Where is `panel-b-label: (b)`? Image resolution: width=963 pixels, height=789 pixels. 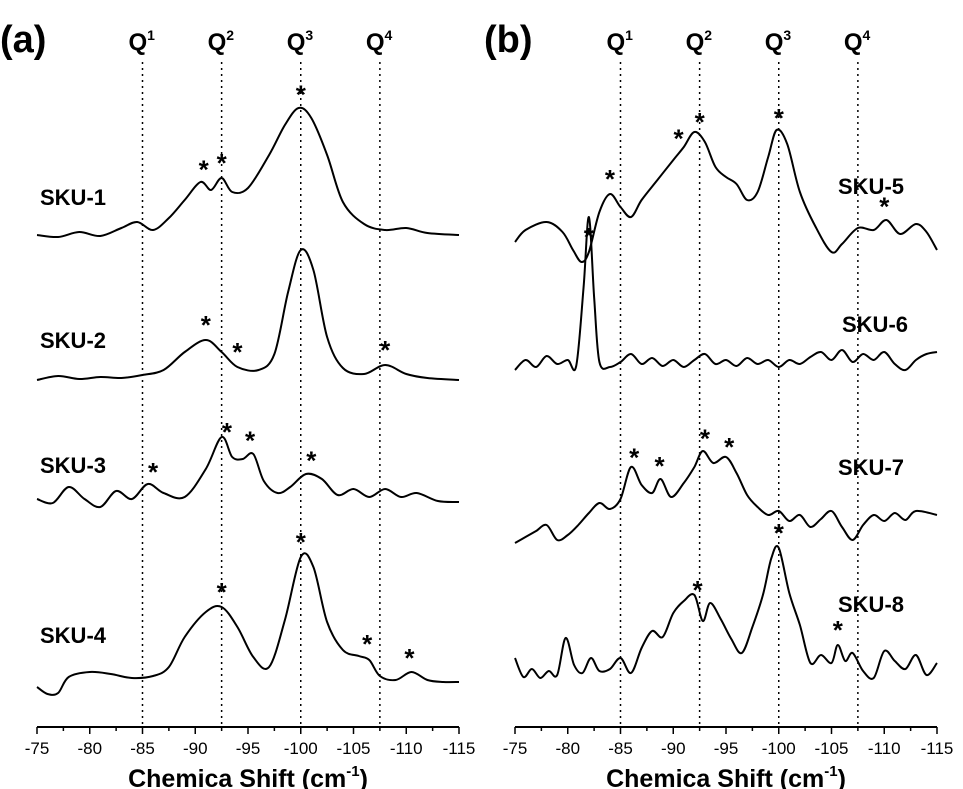 panel-b-label: (b) is located at coordinates (508, 40).